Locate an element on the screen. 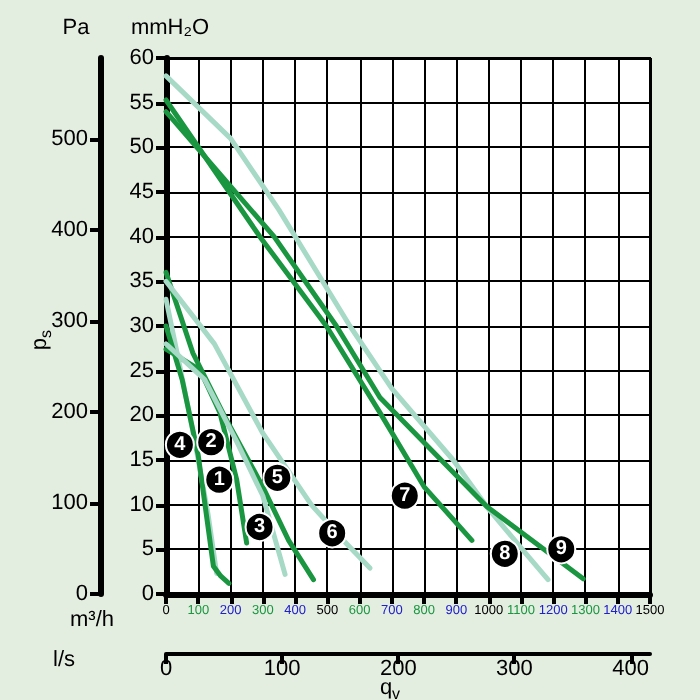 This screenshot has width=700, height=700. x2-tick-label: 100 is located at coordinates (282, 669).